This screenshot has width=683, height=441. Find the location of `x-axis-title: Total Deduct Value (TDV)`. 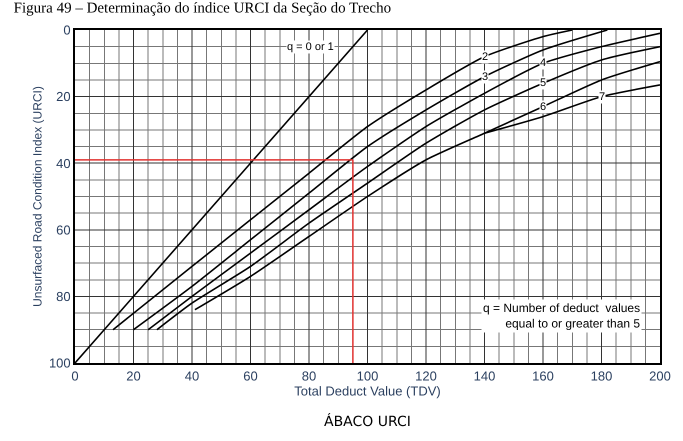

x-axis-title: Total Deduct Value (TDV) is located at coordinates (367, 390).